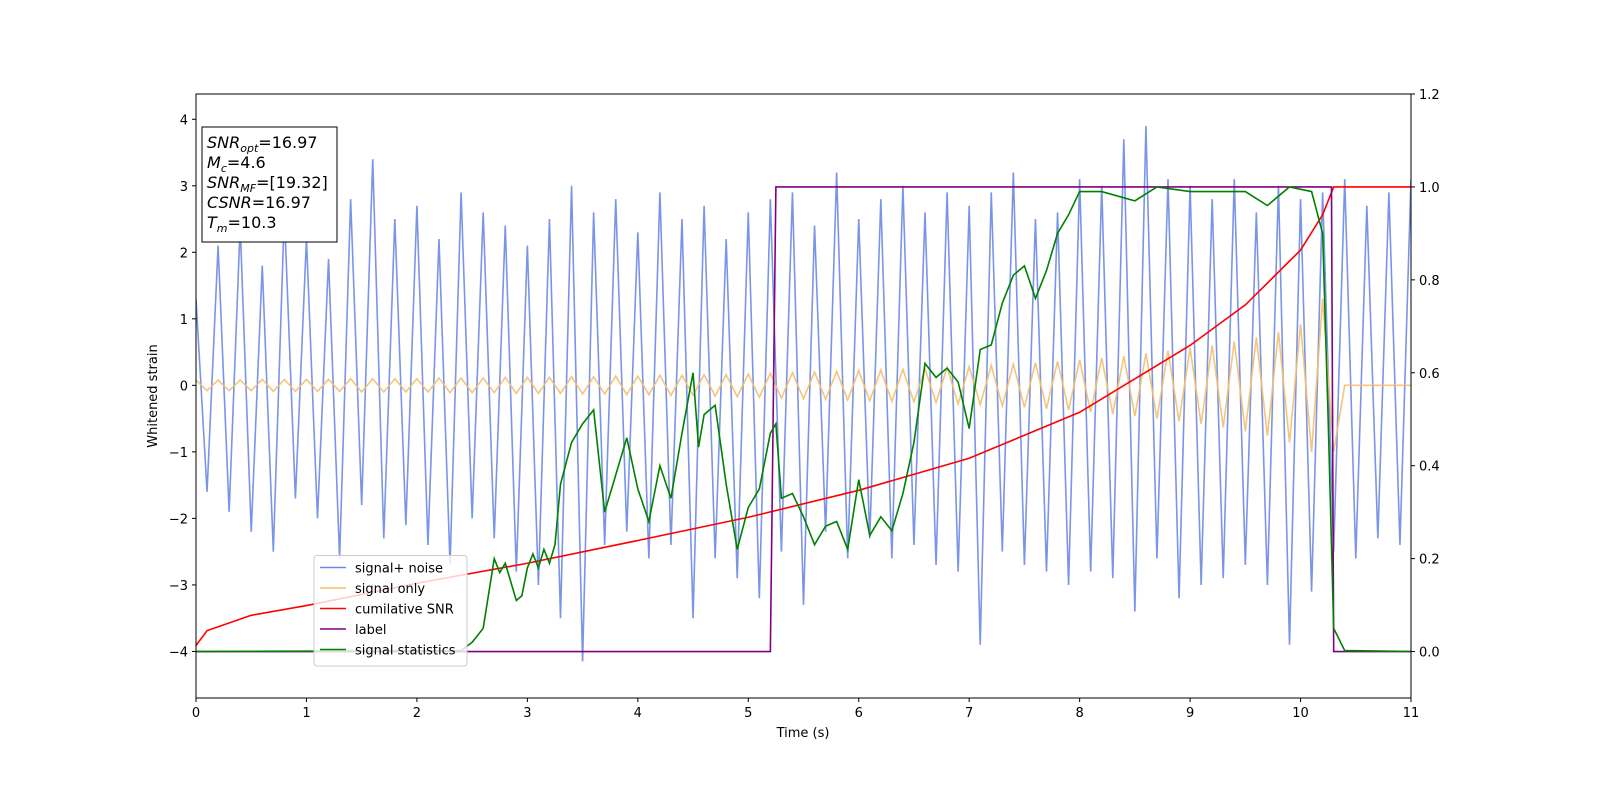 The image size is (1600, 804). What do you see at coordinates (803, 733) in the screenshot?
I see `x-axis-label: Time (s)` at bounding box center [803, 733].